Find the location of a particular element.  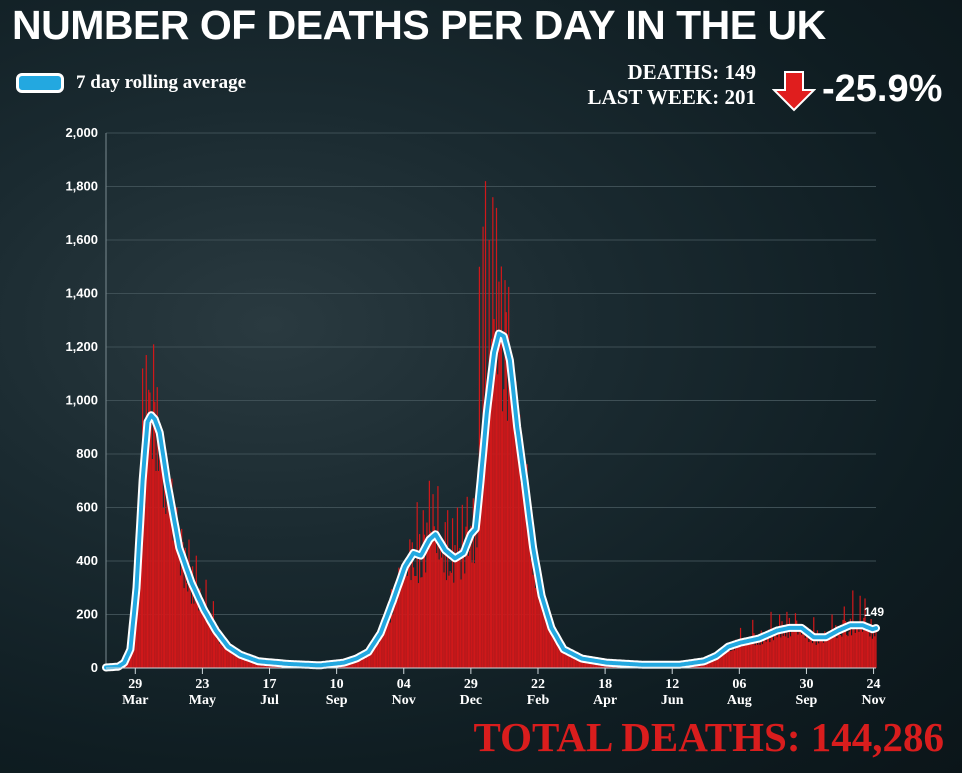

deaths-value: 149 is located at coordinates (740, 72).